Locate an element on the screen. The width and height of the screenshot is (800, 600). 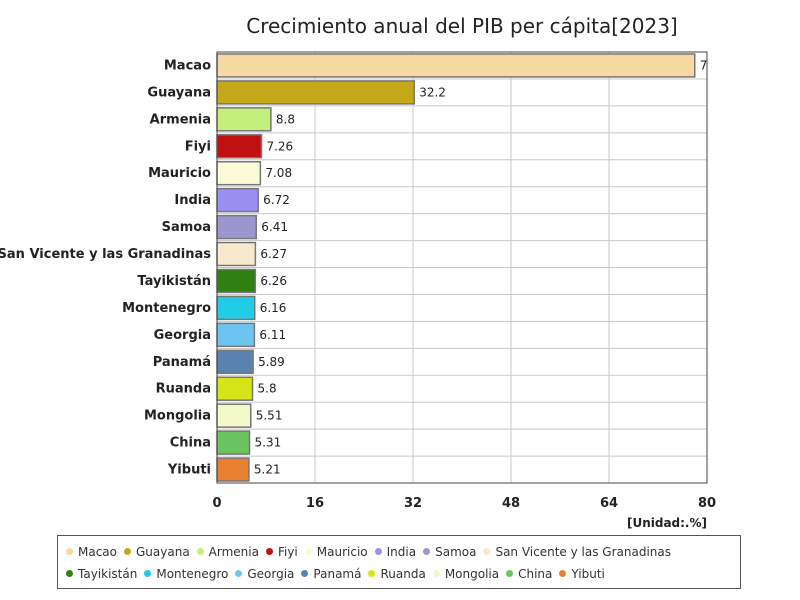
value-label: 7.08 is located at coordinates (278, 173).